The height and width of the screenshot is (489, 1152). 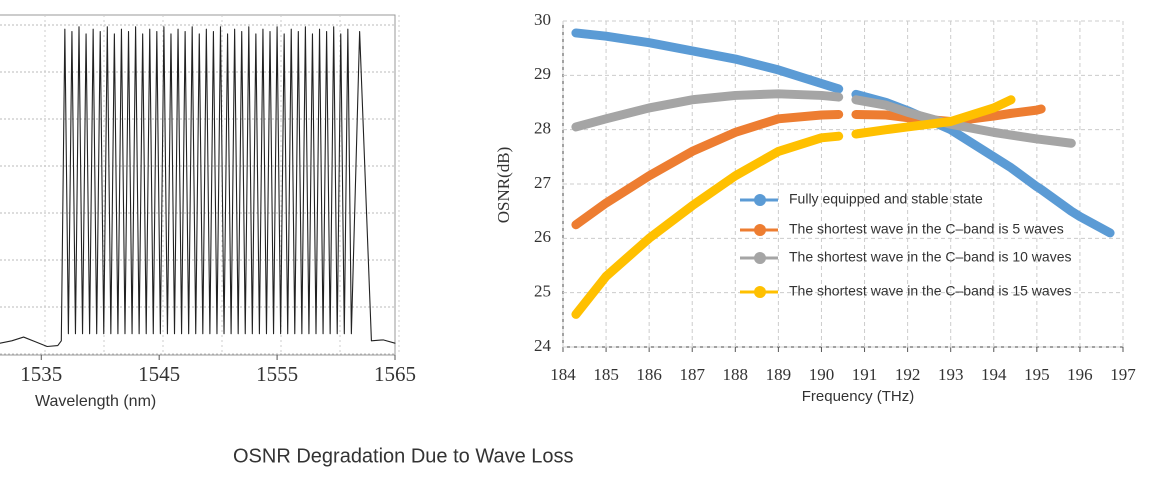 I want to click on y-tick-label: 28, so click(x=542, y=128).